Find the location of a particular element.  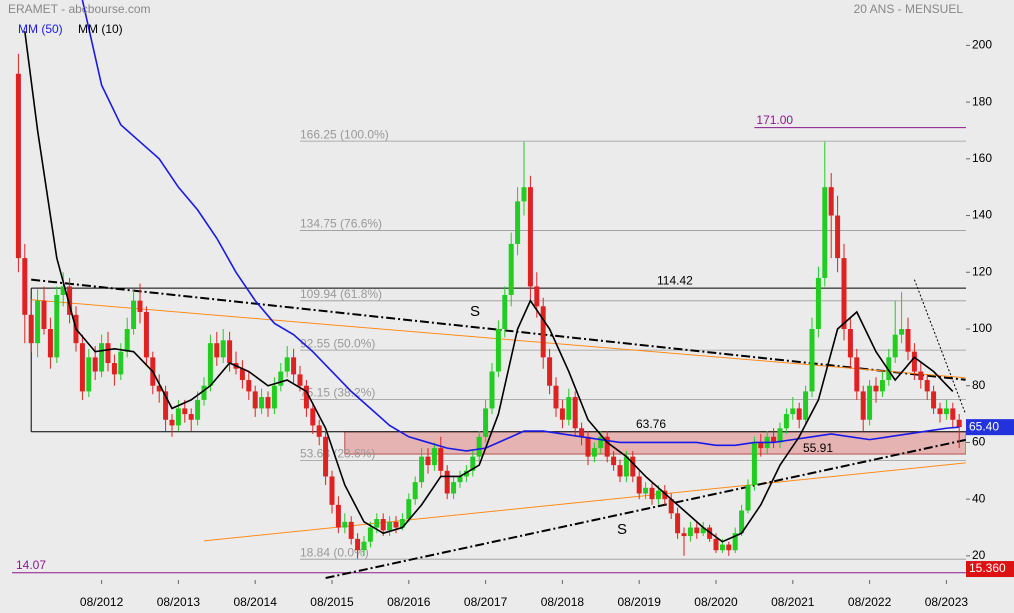

x-tick-label: 08/2019 is located at coordinates (640, 602).